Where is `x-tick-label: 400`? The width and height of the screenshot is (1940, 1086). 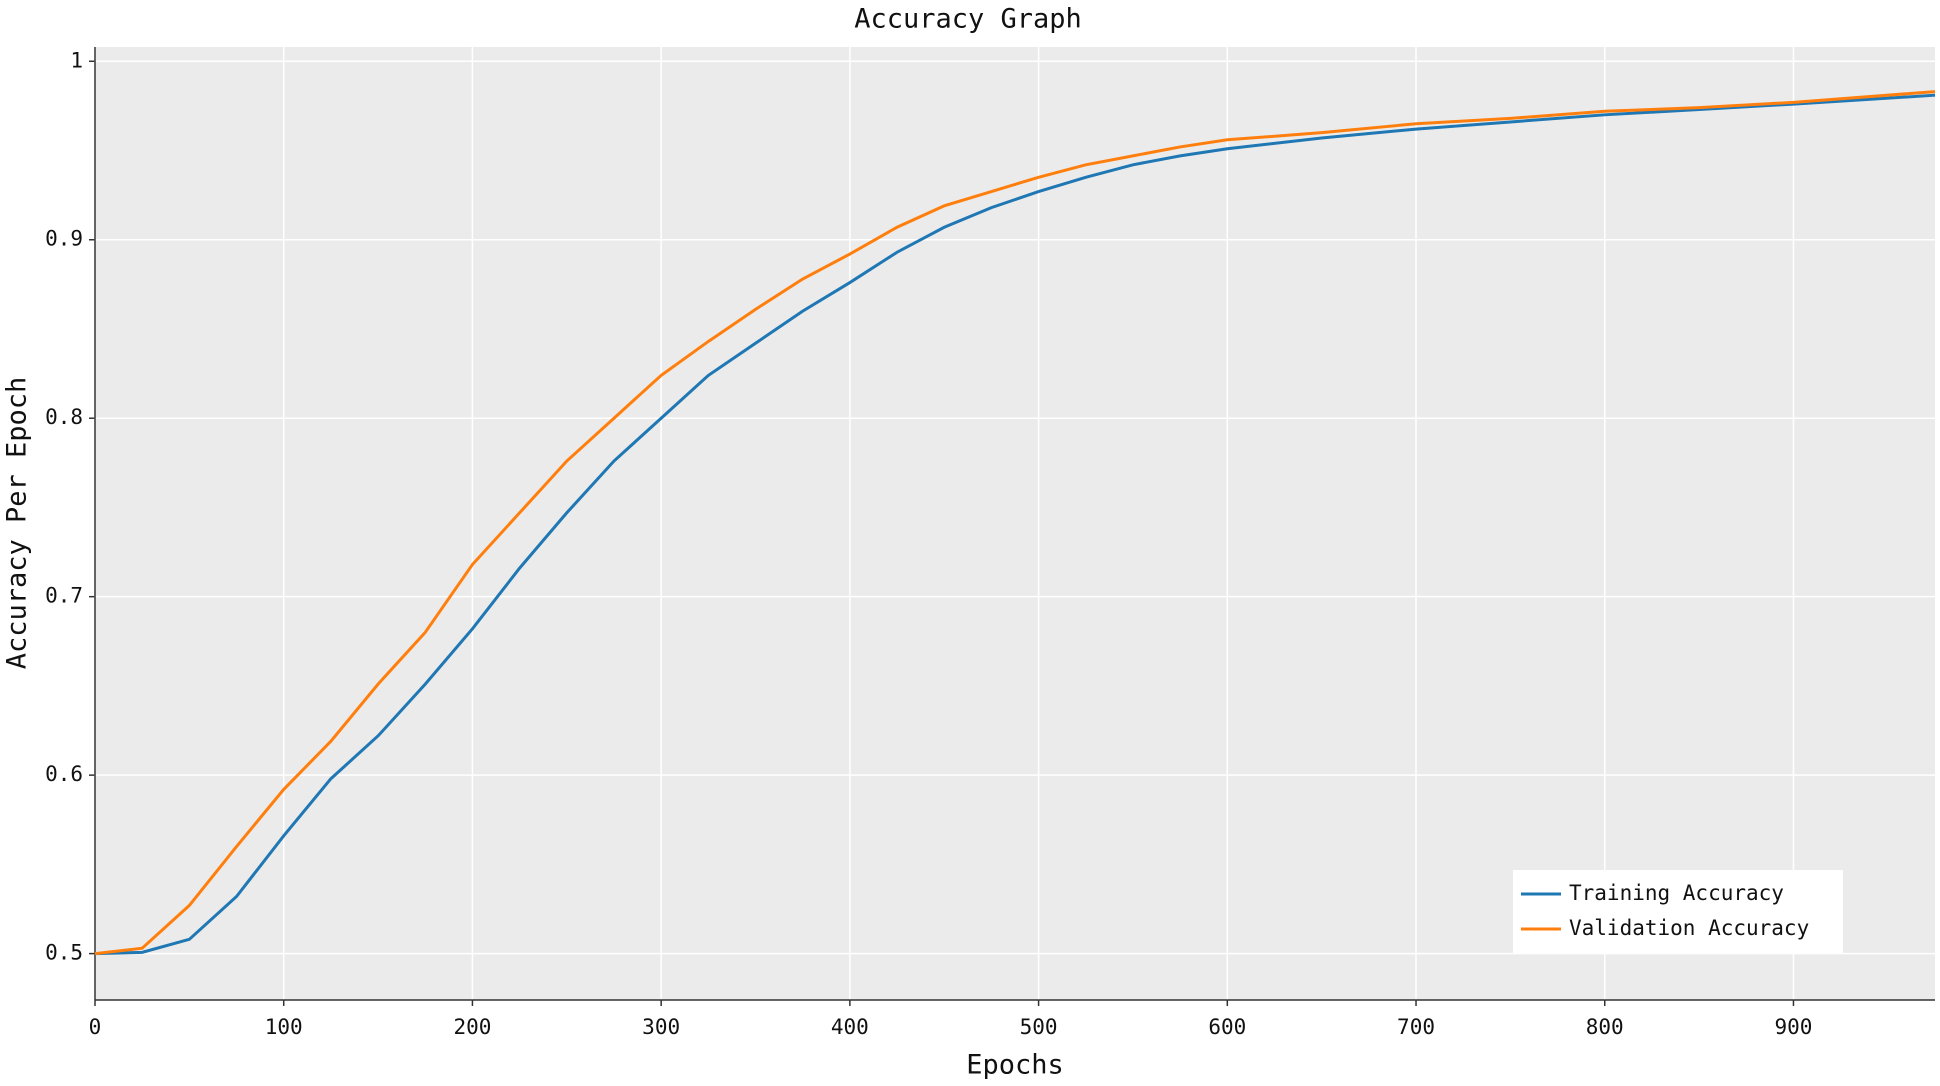
x-tick-label: 400 is located at coordinates (850, 1027).